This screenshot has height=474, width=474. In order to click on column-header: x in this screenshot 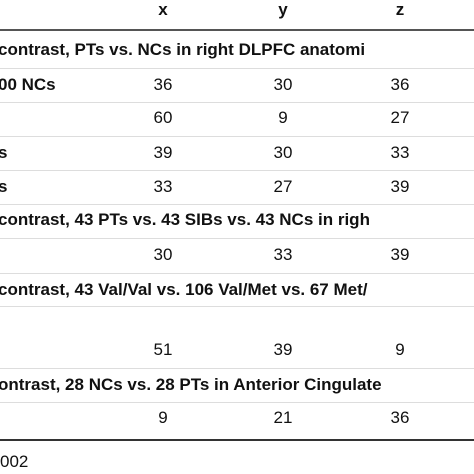, I will do `click(163, 9)`.